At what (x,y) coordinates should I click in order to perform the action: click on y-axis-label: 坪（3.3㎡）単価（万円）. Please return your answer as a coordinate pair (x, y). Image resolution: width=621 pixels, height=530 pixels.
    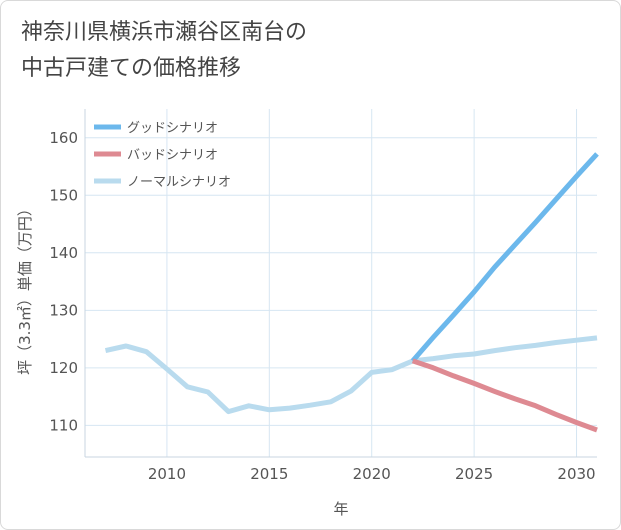
    Looking at the image, I should click on (25, 288).